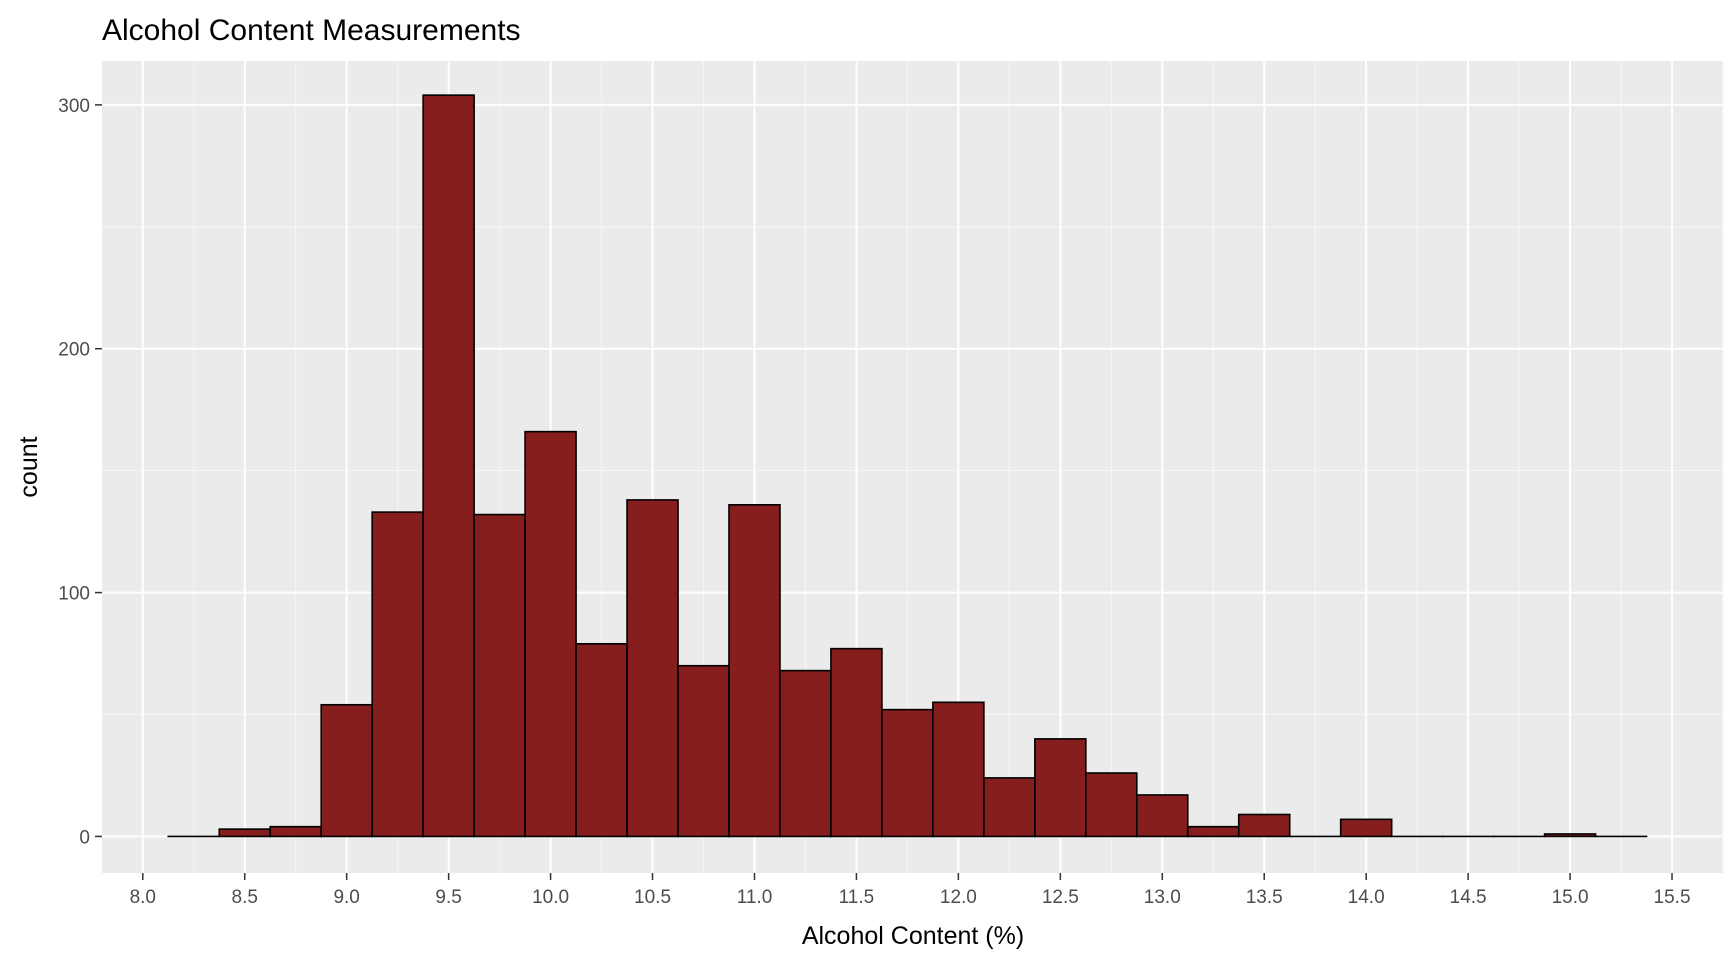 This screenshot has width=1728, height=960. I want to click on x-tick-label: 11.0, so click(755, 897).